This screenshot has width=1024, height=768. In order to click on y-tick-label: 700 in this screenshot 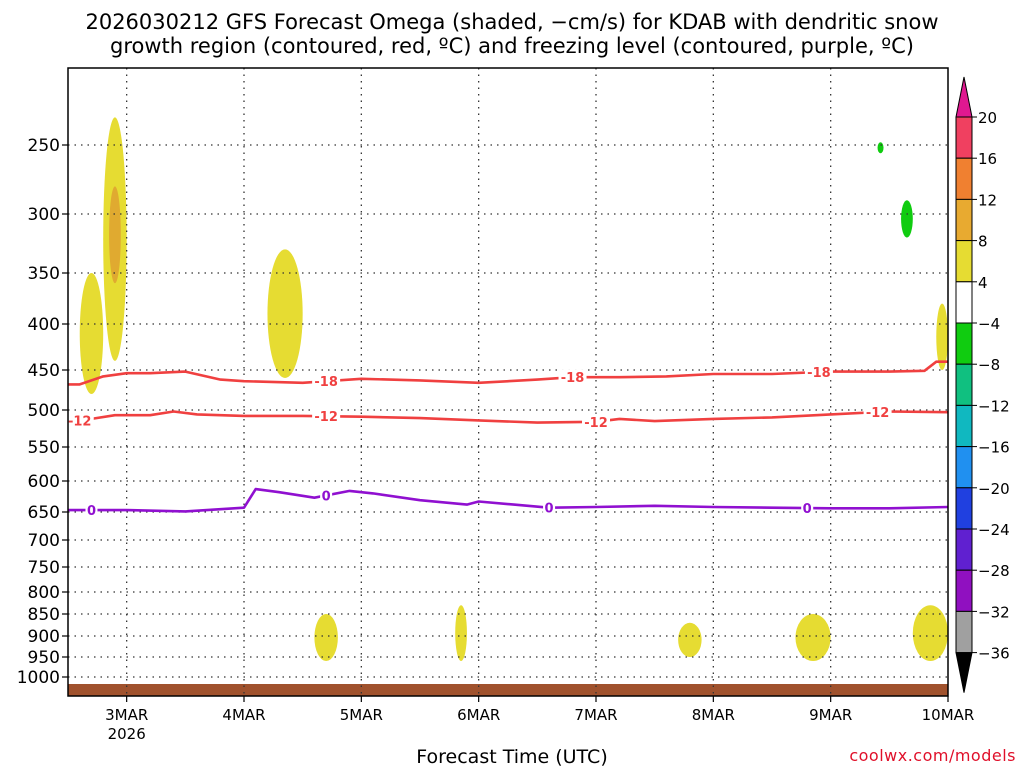, I will do `click(44, 541)`.